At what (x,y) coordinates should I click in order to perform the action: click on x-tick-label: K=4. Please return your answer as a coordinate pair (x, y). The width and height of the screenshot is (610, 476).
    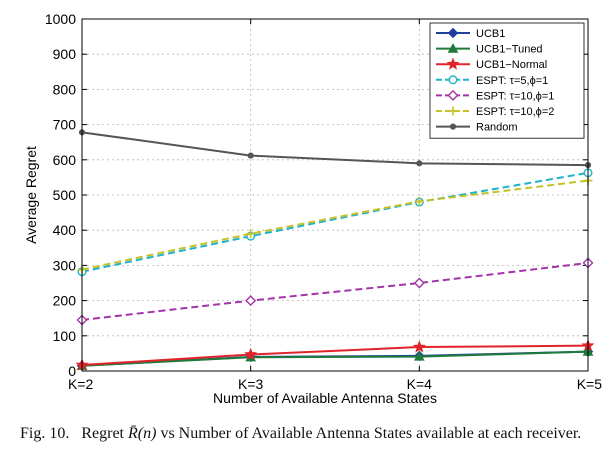
    Looking at the image, I should click on (420, 384).